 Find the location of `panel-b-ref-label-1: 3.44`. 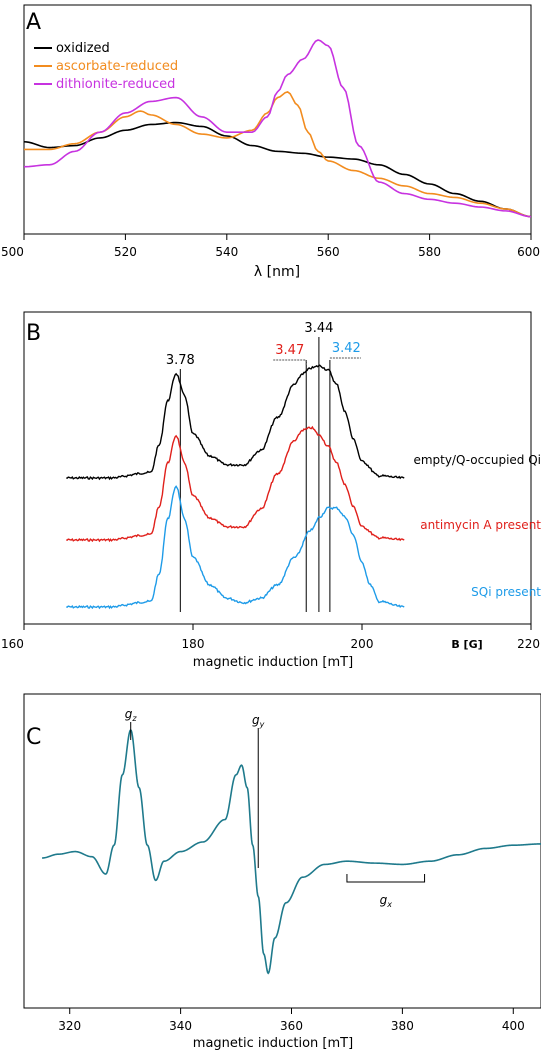

panel-b-ref-label-1: 3.44 is located at coordinates (318, 328).